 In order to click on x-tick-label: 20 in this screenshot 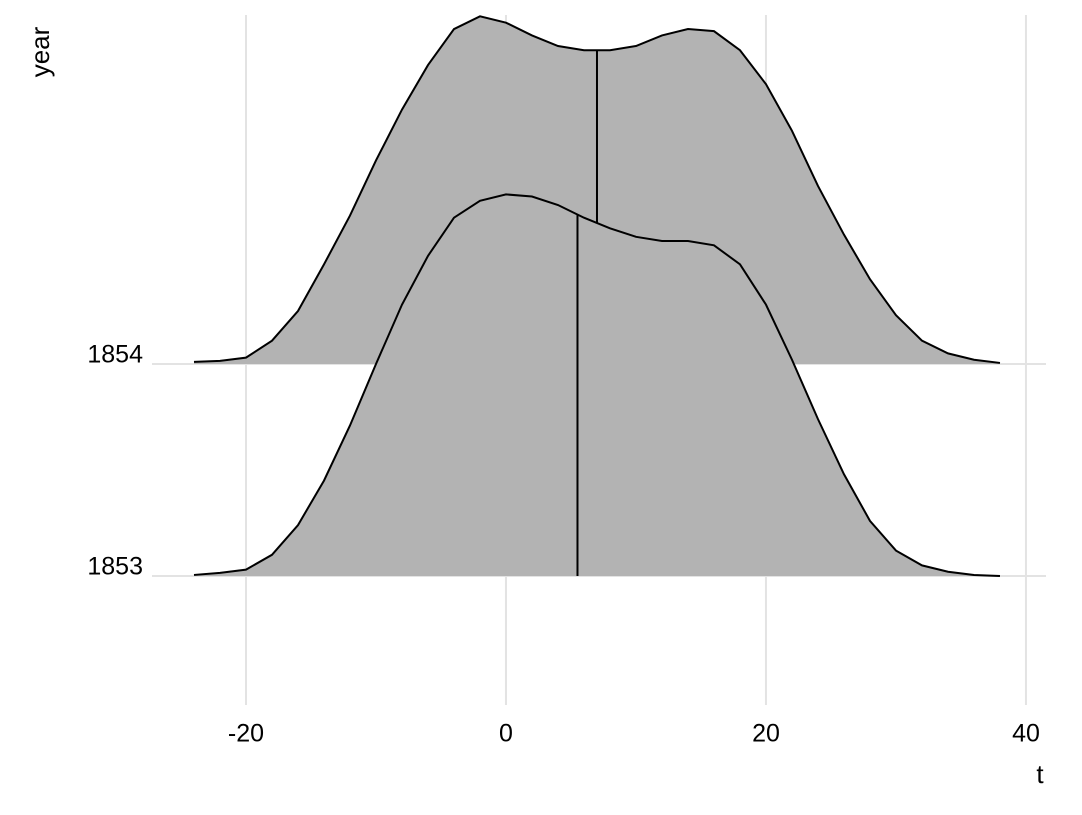, I will do `click(766, 734)`.